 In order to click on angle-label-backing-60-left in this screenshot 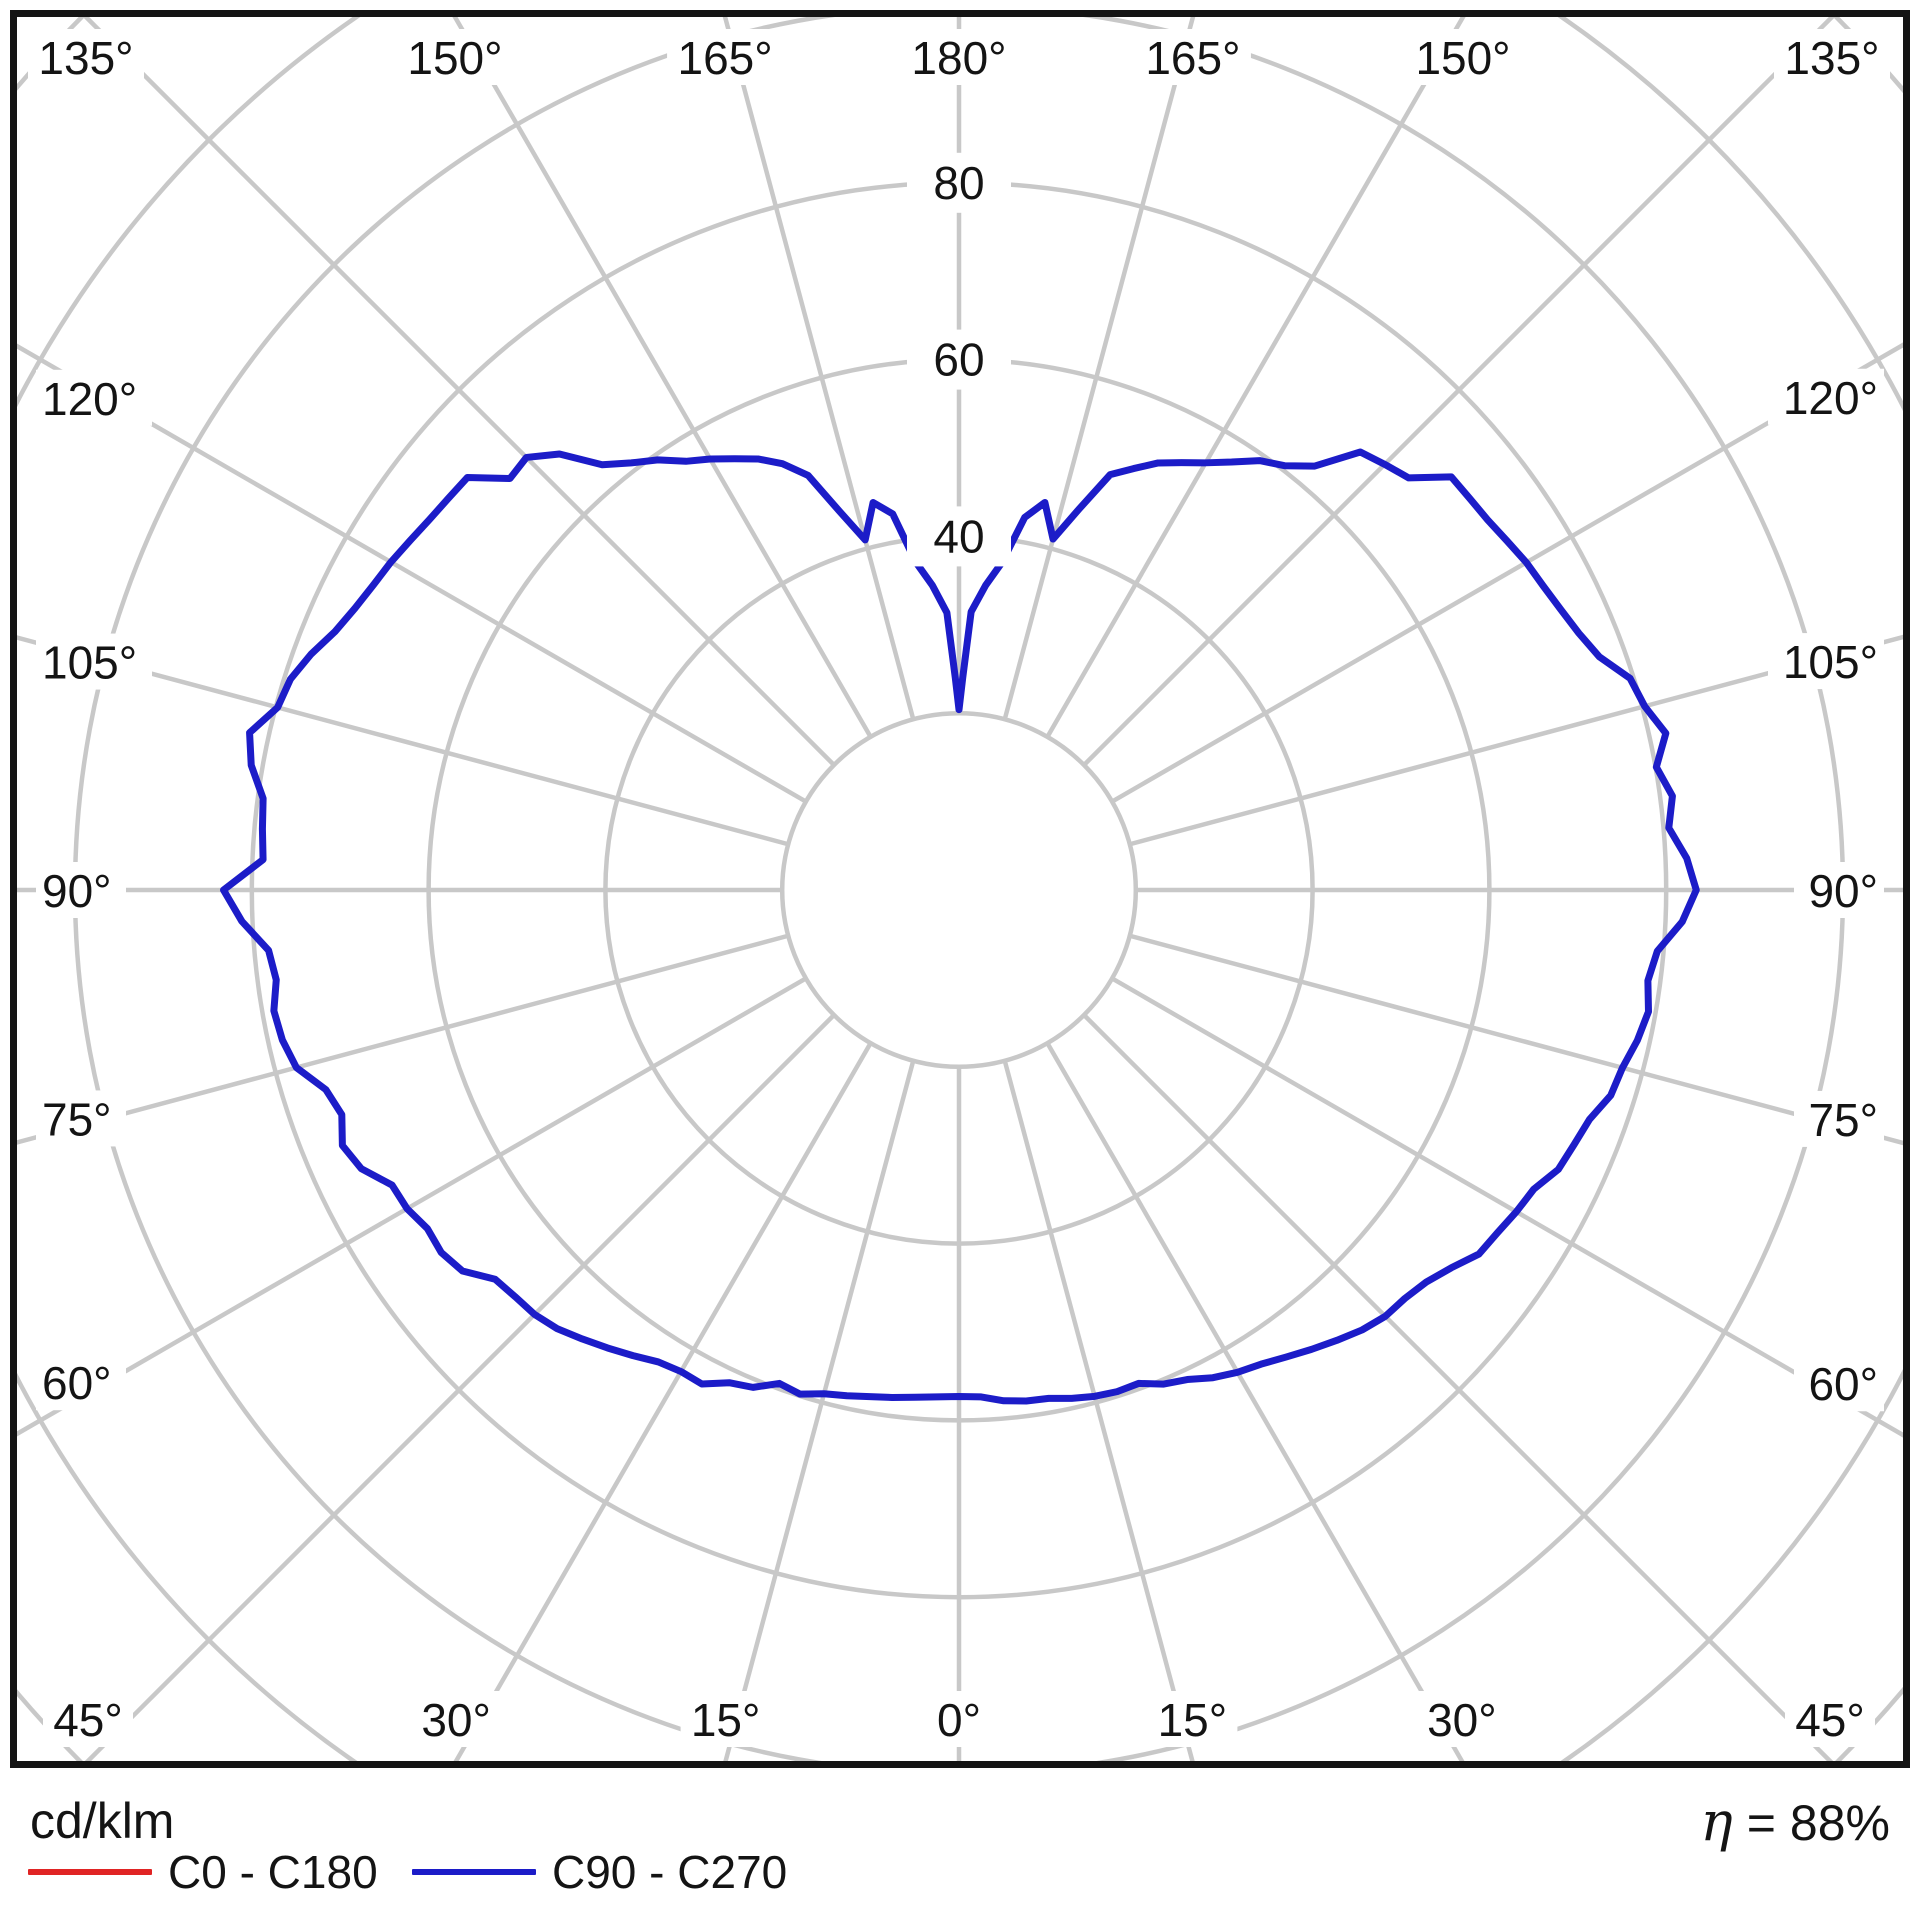, I will do `click(81, 1382)`.